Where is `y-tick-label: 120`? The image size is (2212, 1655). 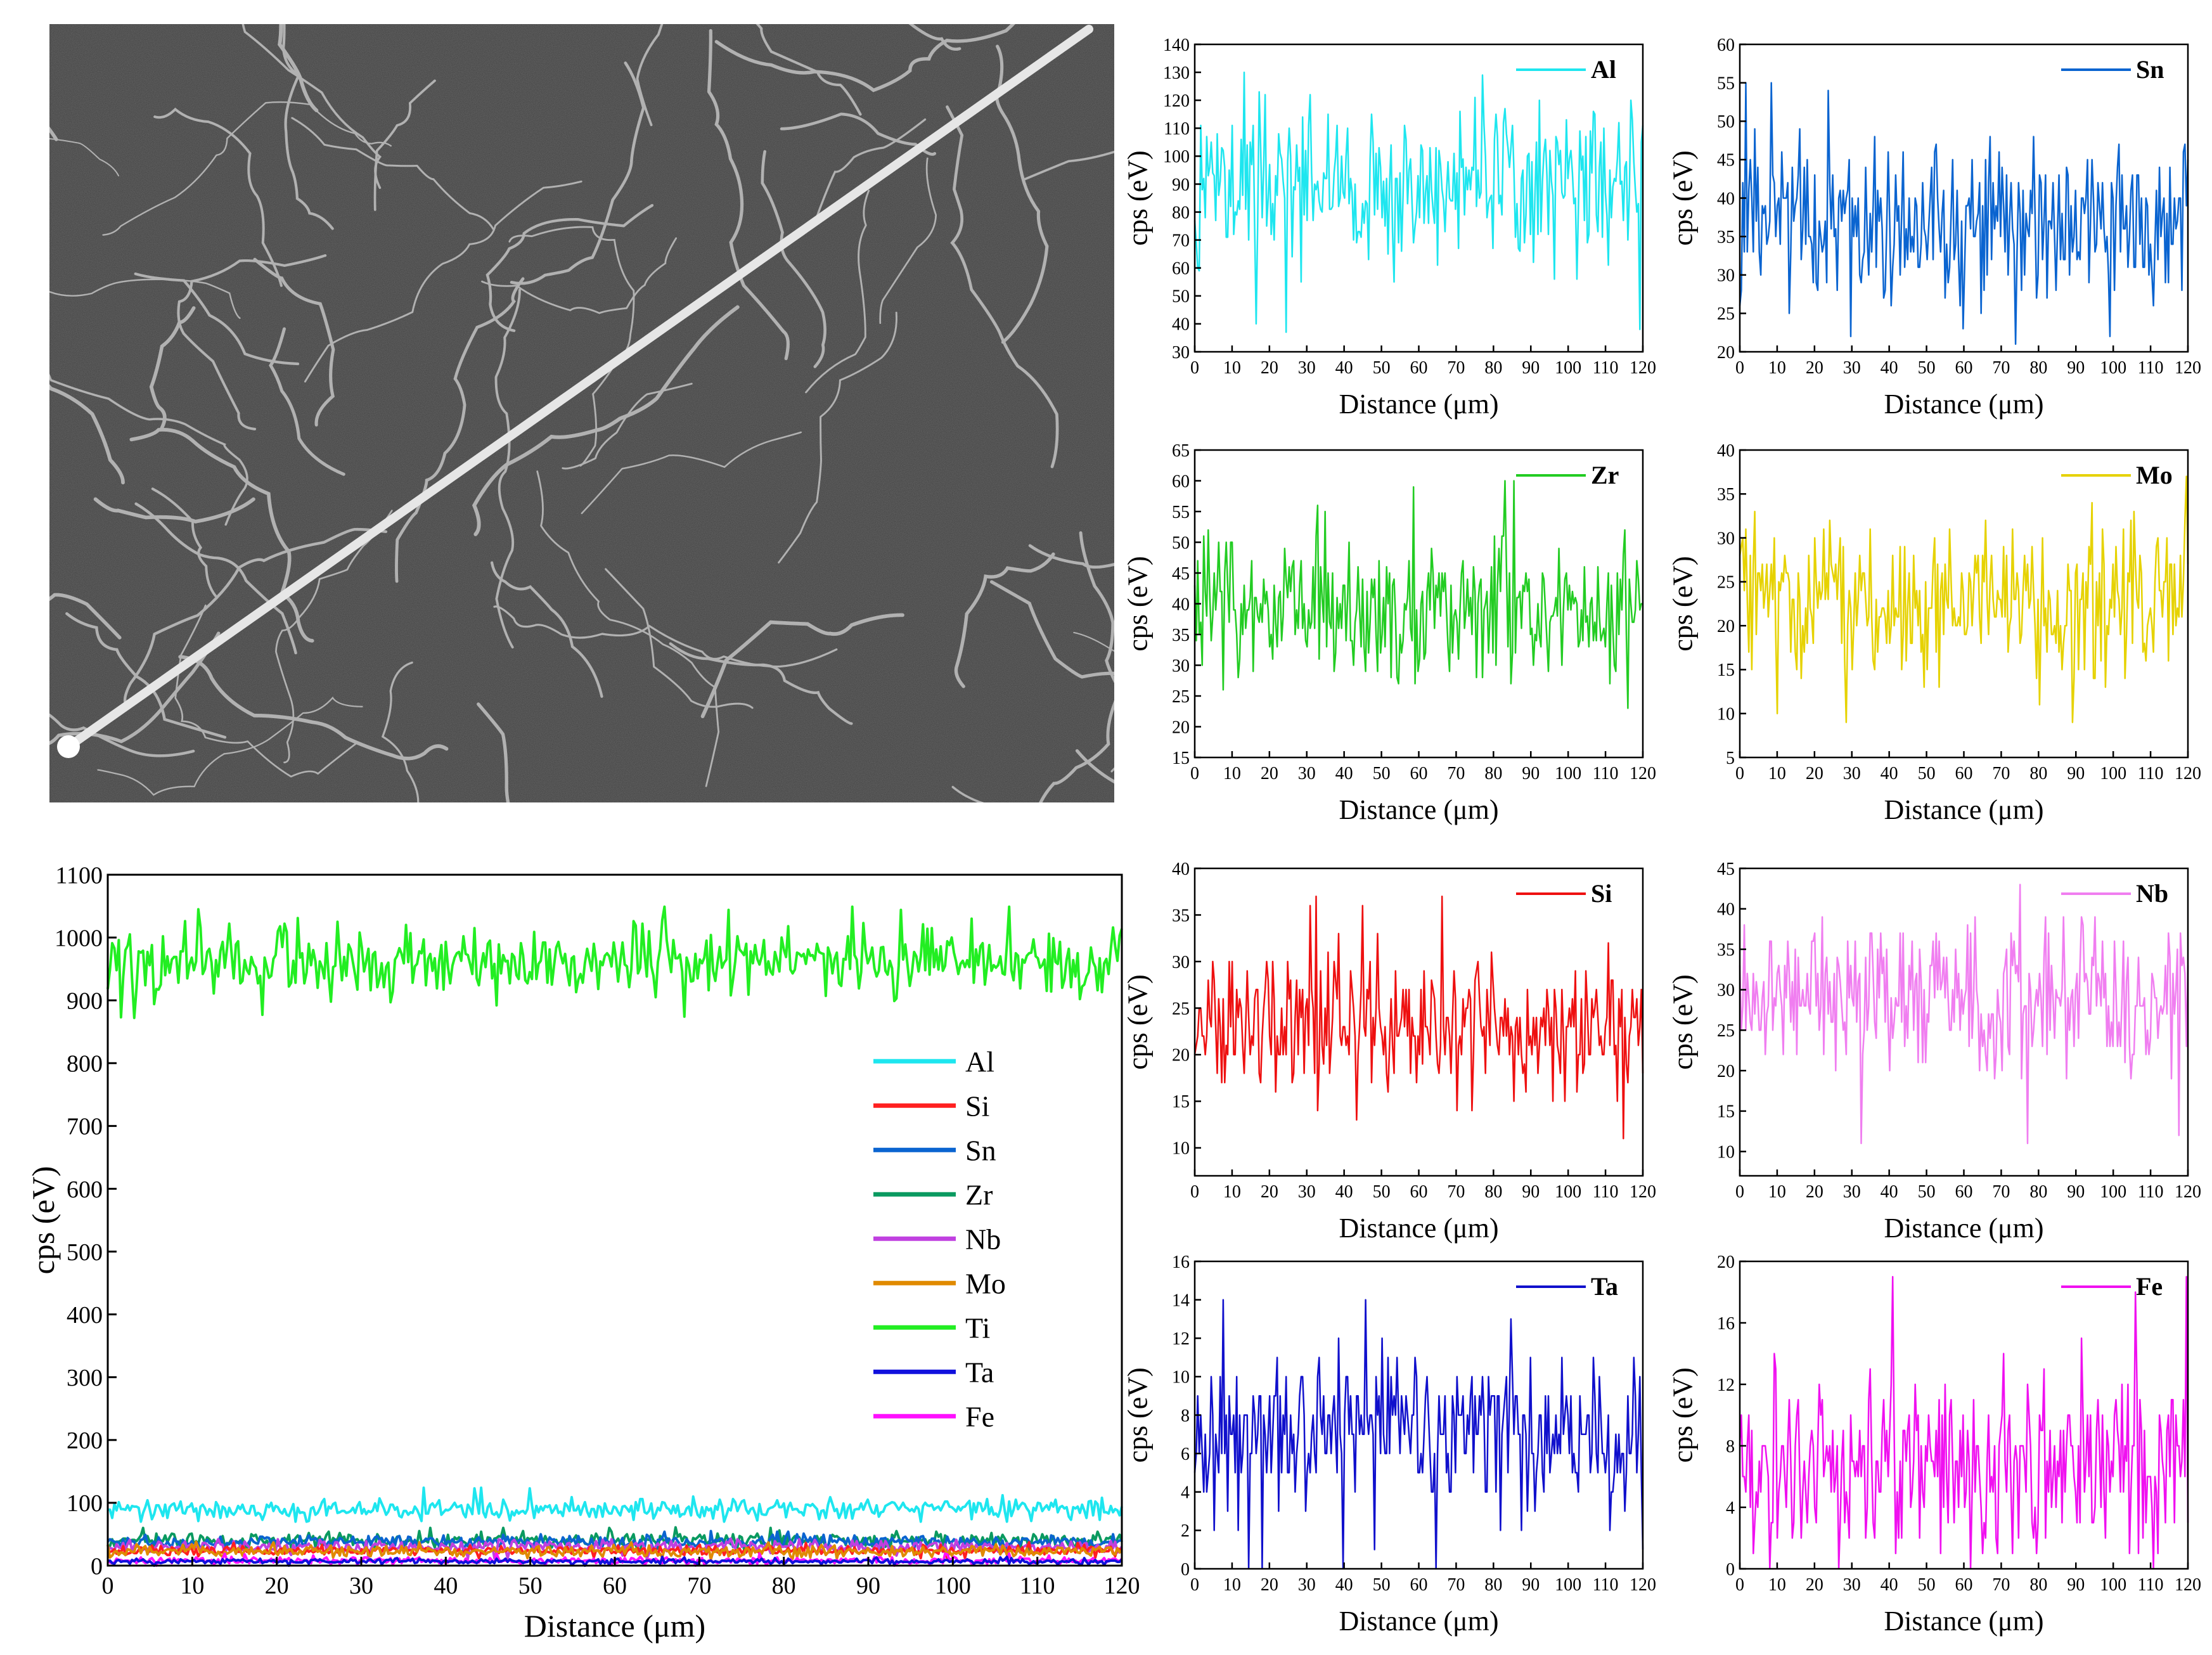 y-tick-label: 120 is located at coordinates (1176, 101).